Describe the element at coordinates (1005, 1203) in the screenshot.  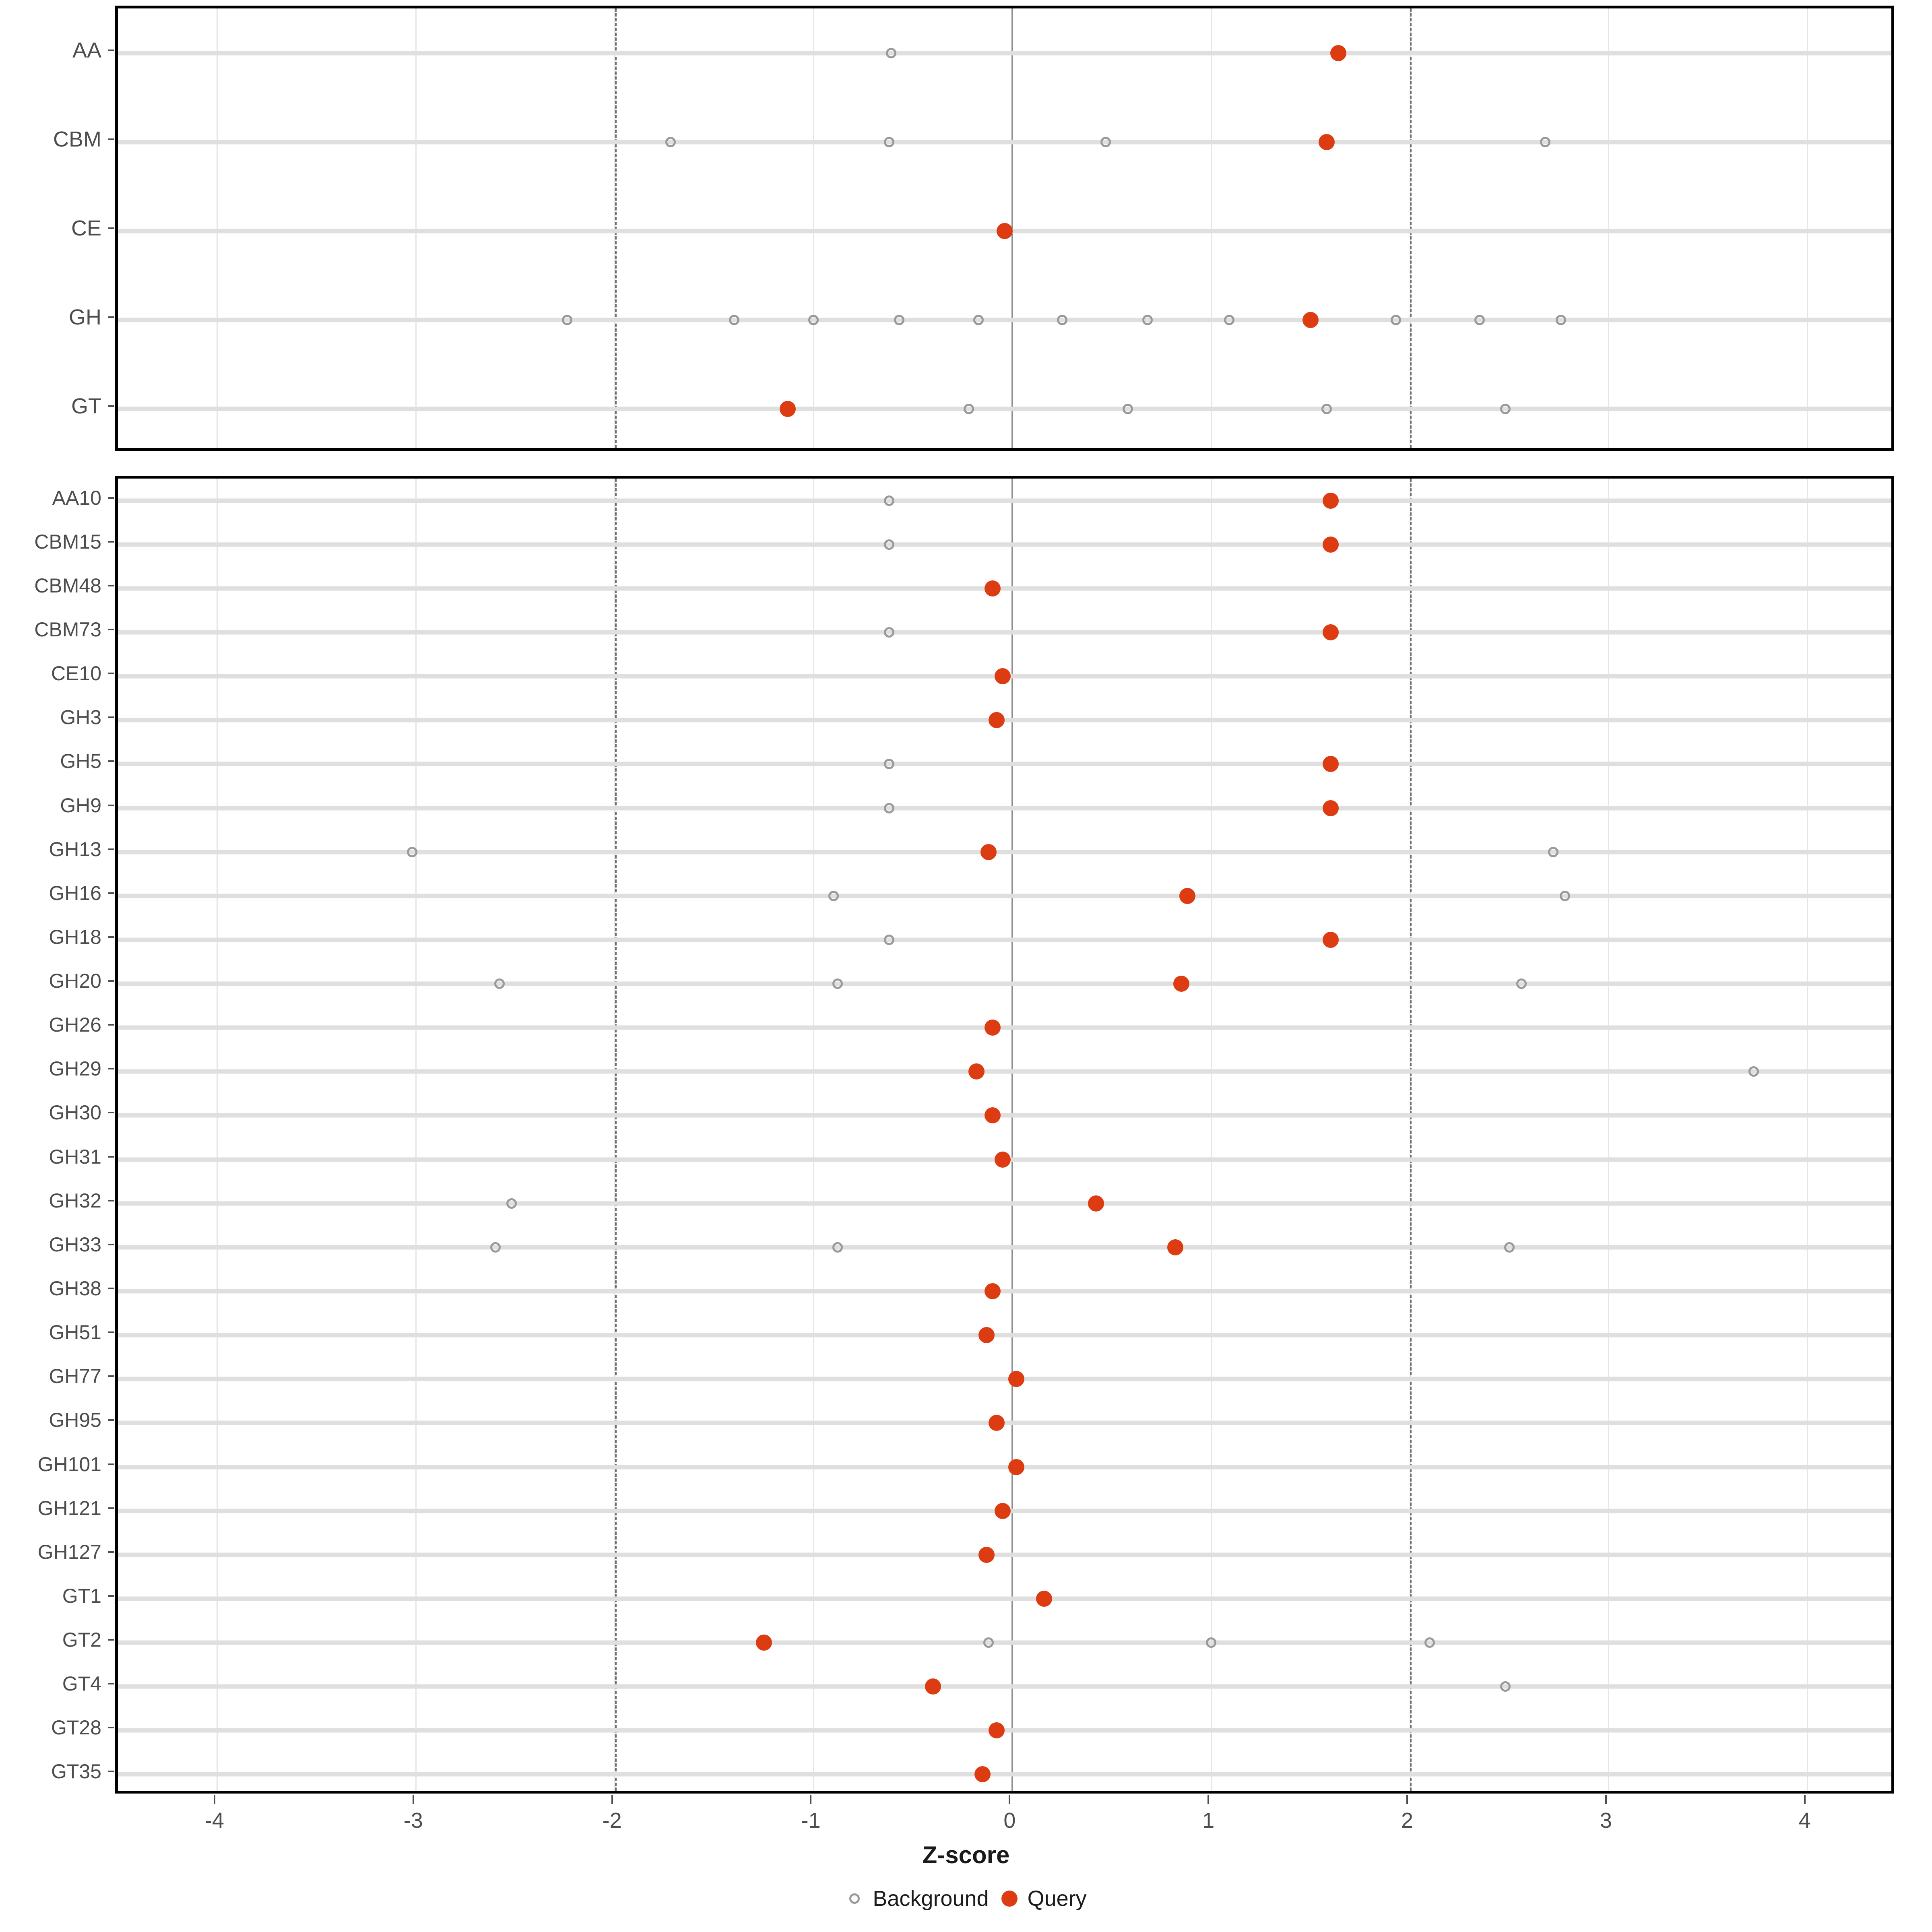
I see `row-baseline-GH32` at that location.